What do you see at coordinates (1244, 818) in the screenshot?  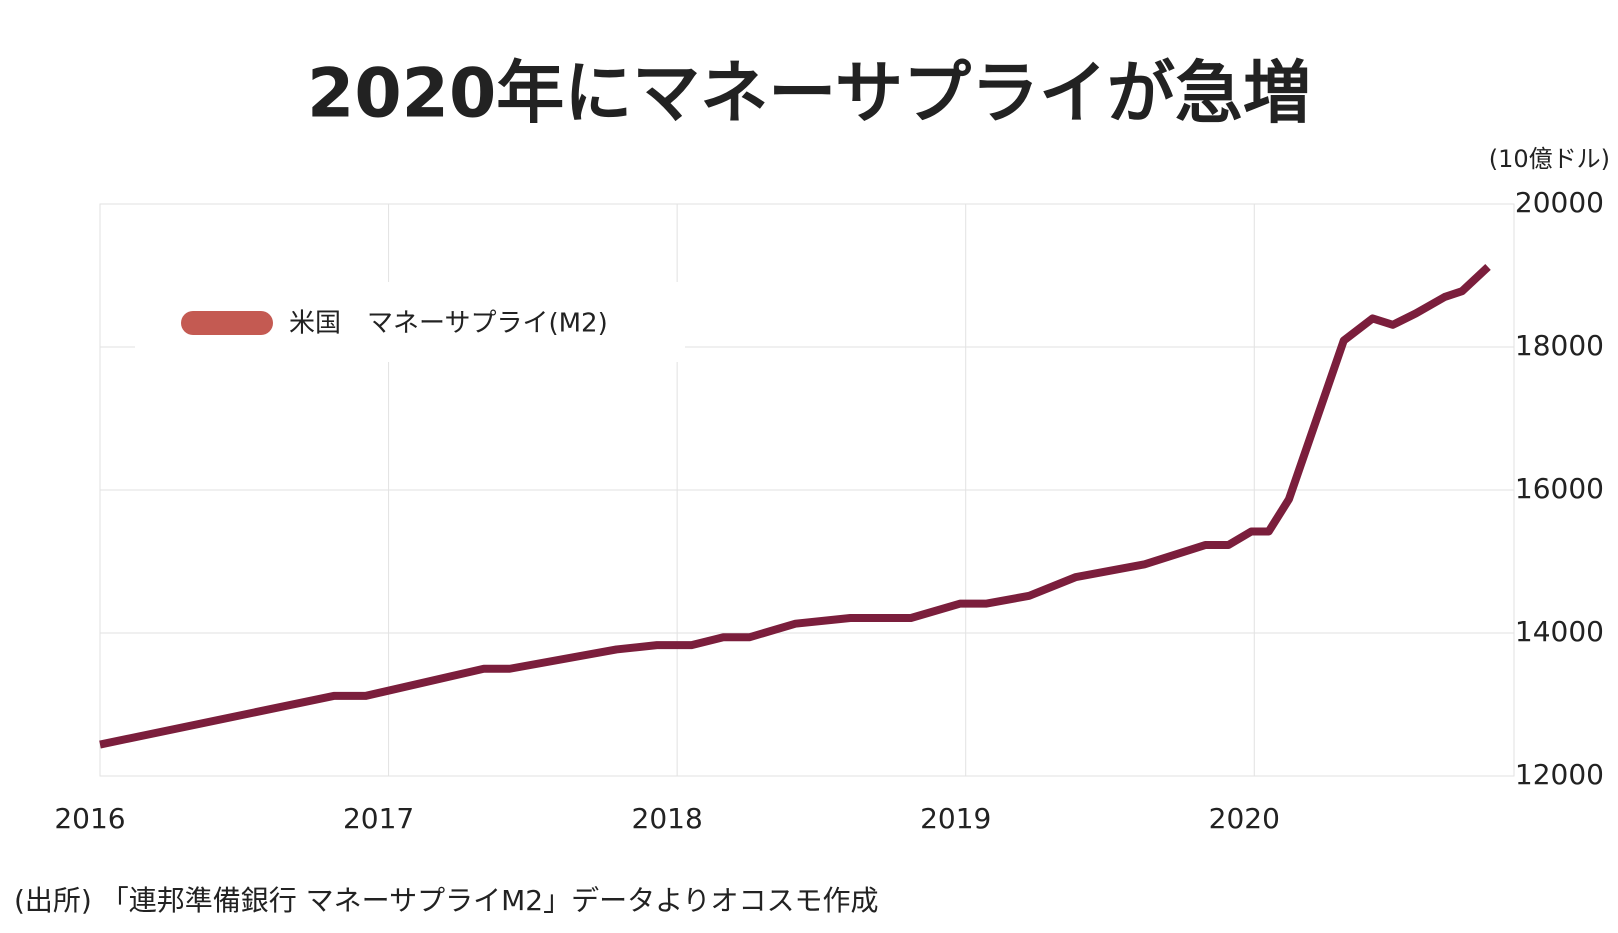 I see `x-tick-label: 2020` at bounding box center [1244, 818].